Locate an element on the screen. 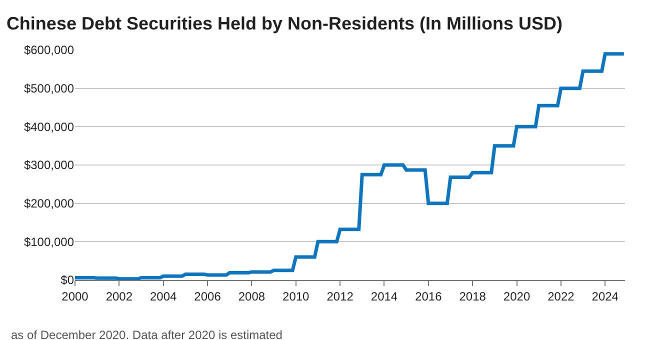 The width and height of the screenshot is (645, 340). y-tick-label: $600,000 is located at coordinates (49, 50).